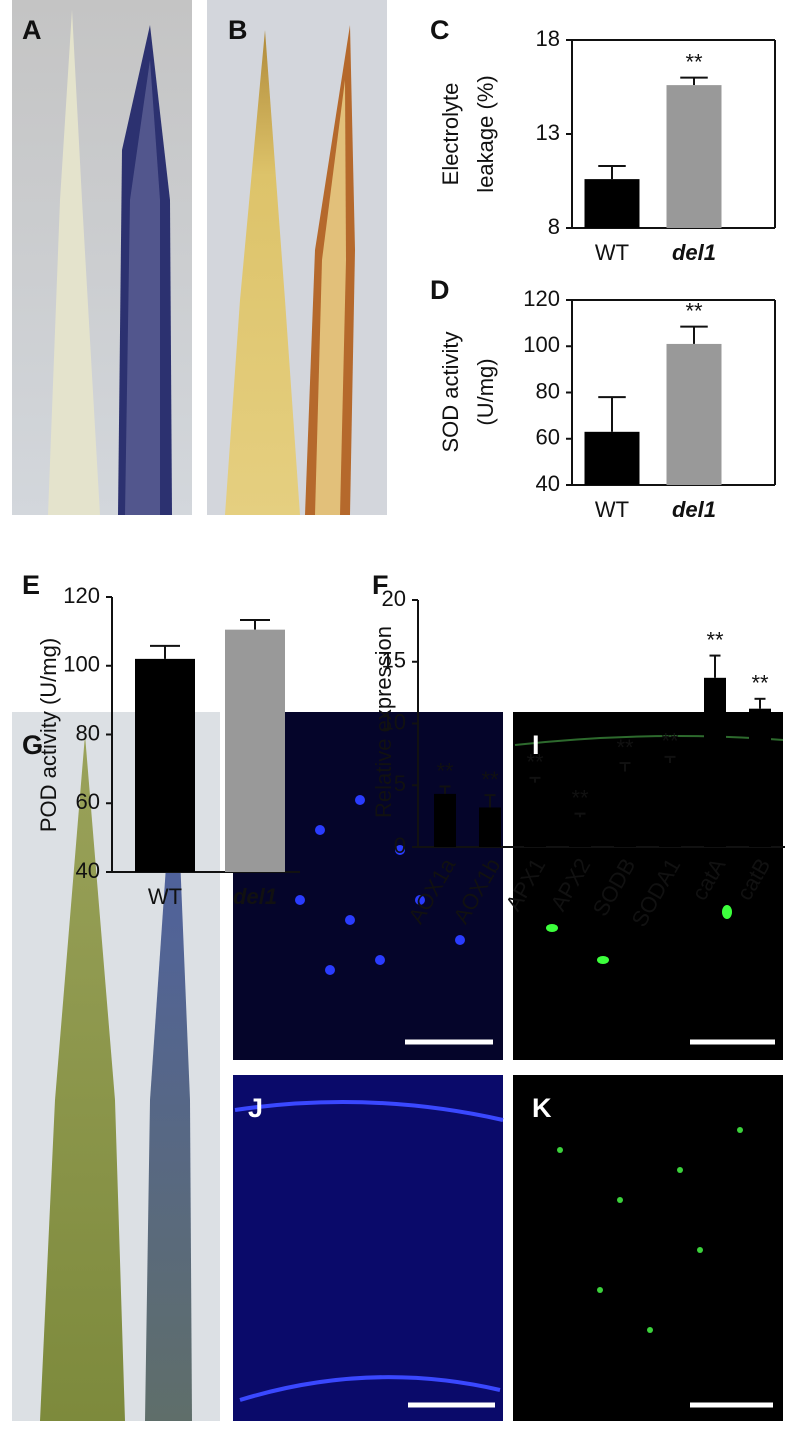 Image resolution: width=789 pixels, height=1434 pixels. Describe the element at coordinates (450, 134) in the screenshot. I see `y-axis-label: Electrolyte` at that location.